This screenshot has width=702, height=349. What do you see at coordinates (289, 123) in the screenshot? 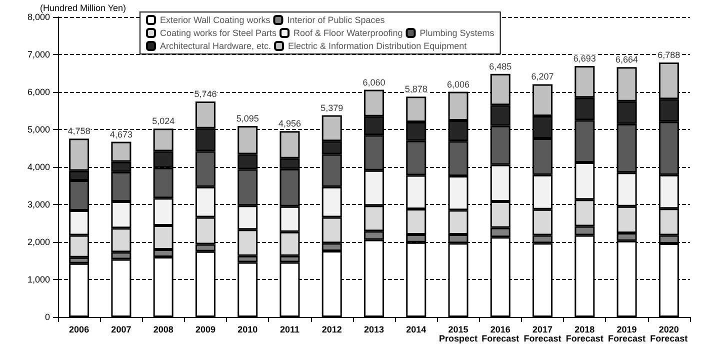
I see `total-label: 4,956` at bounding box center [289, 123].